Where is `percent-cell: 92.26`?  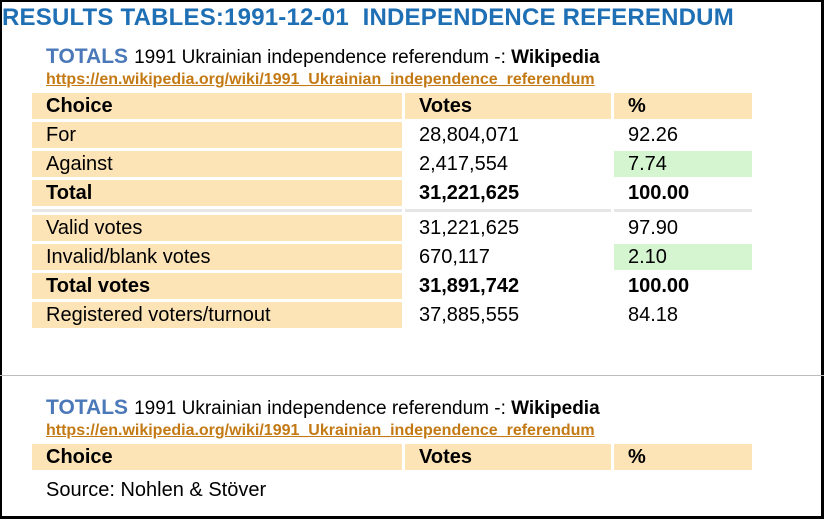 percent-cell: 92.26 is located at coordinates (653, 134).